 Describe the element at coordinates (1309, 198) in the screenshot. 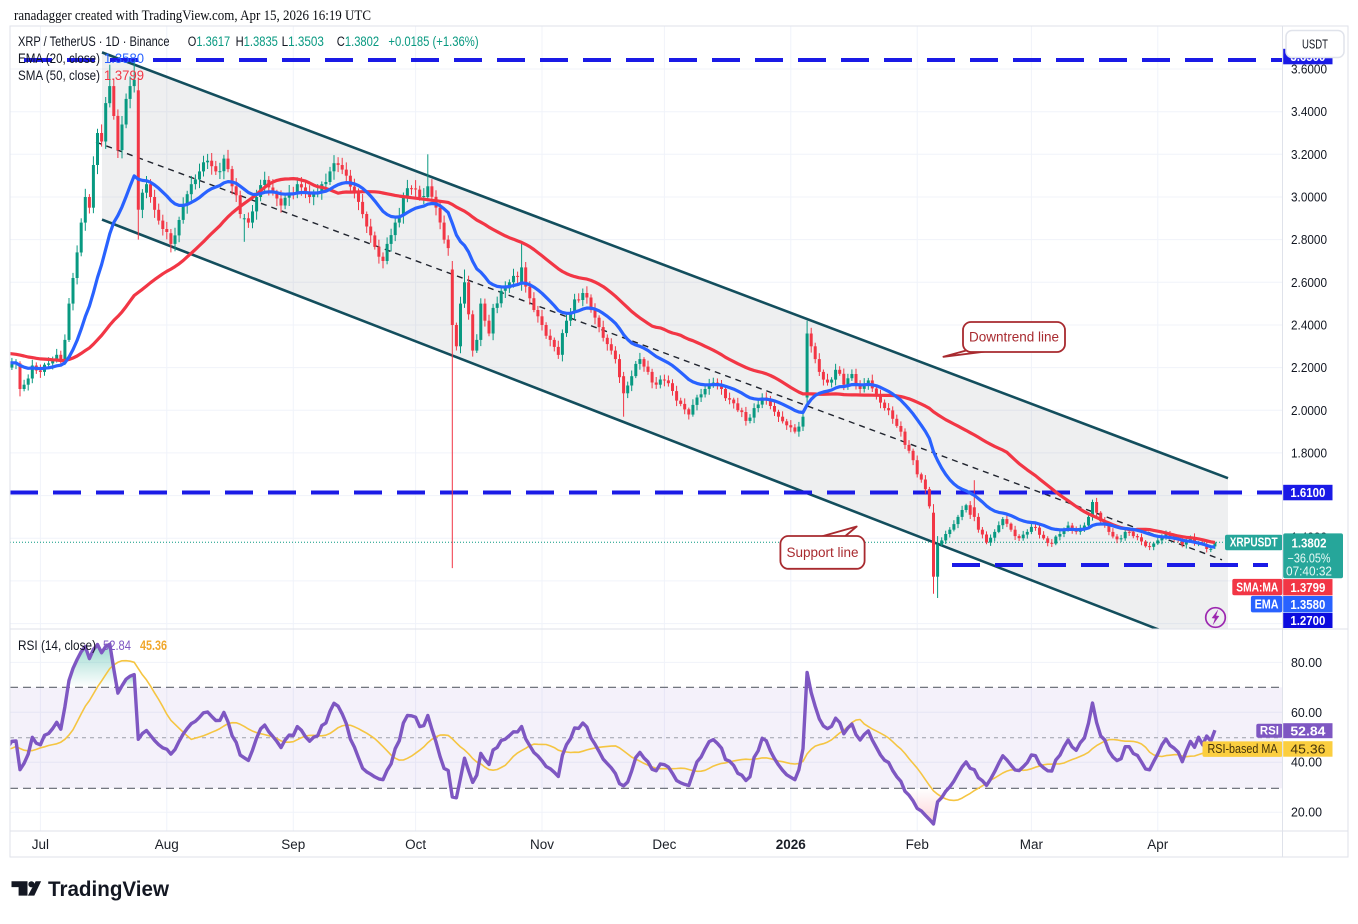

I see `svg-text: 3.0000` at that location.